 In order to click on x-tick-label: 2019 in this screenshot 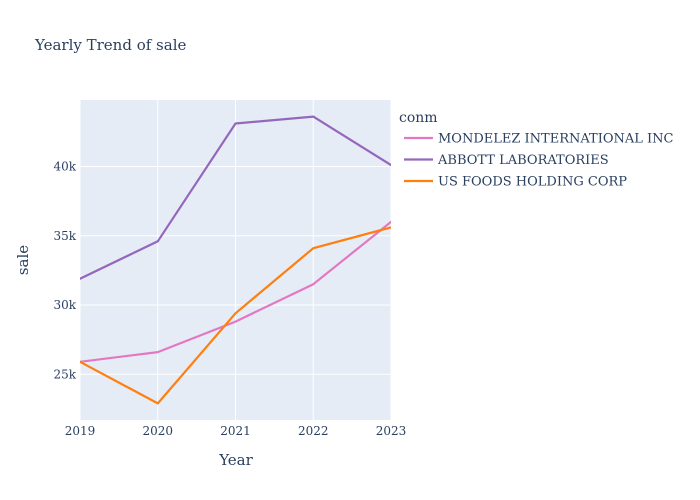, I will do `click(80, 431)`.